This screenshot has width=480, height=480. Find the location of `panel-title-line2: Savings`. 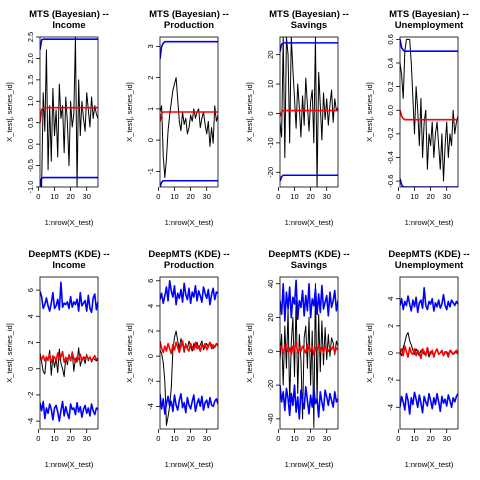

panel-title-line2: Savings is located at coordinates (309, 25).